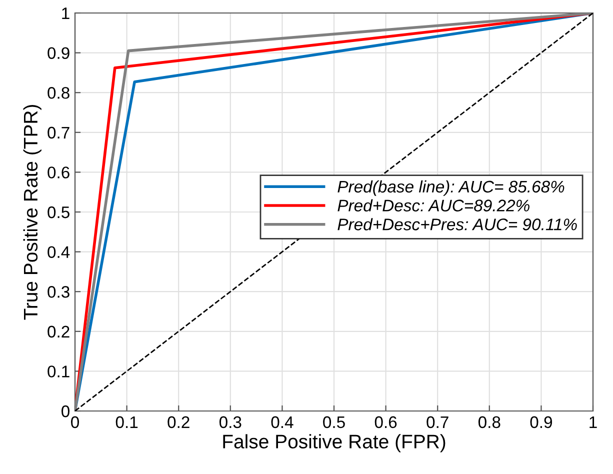 The height and width of the screenshot is (474, 613). Describe the element at coordinates (282, 422) in the screenshot. I see `x-tick-label: 0.4` at that location.